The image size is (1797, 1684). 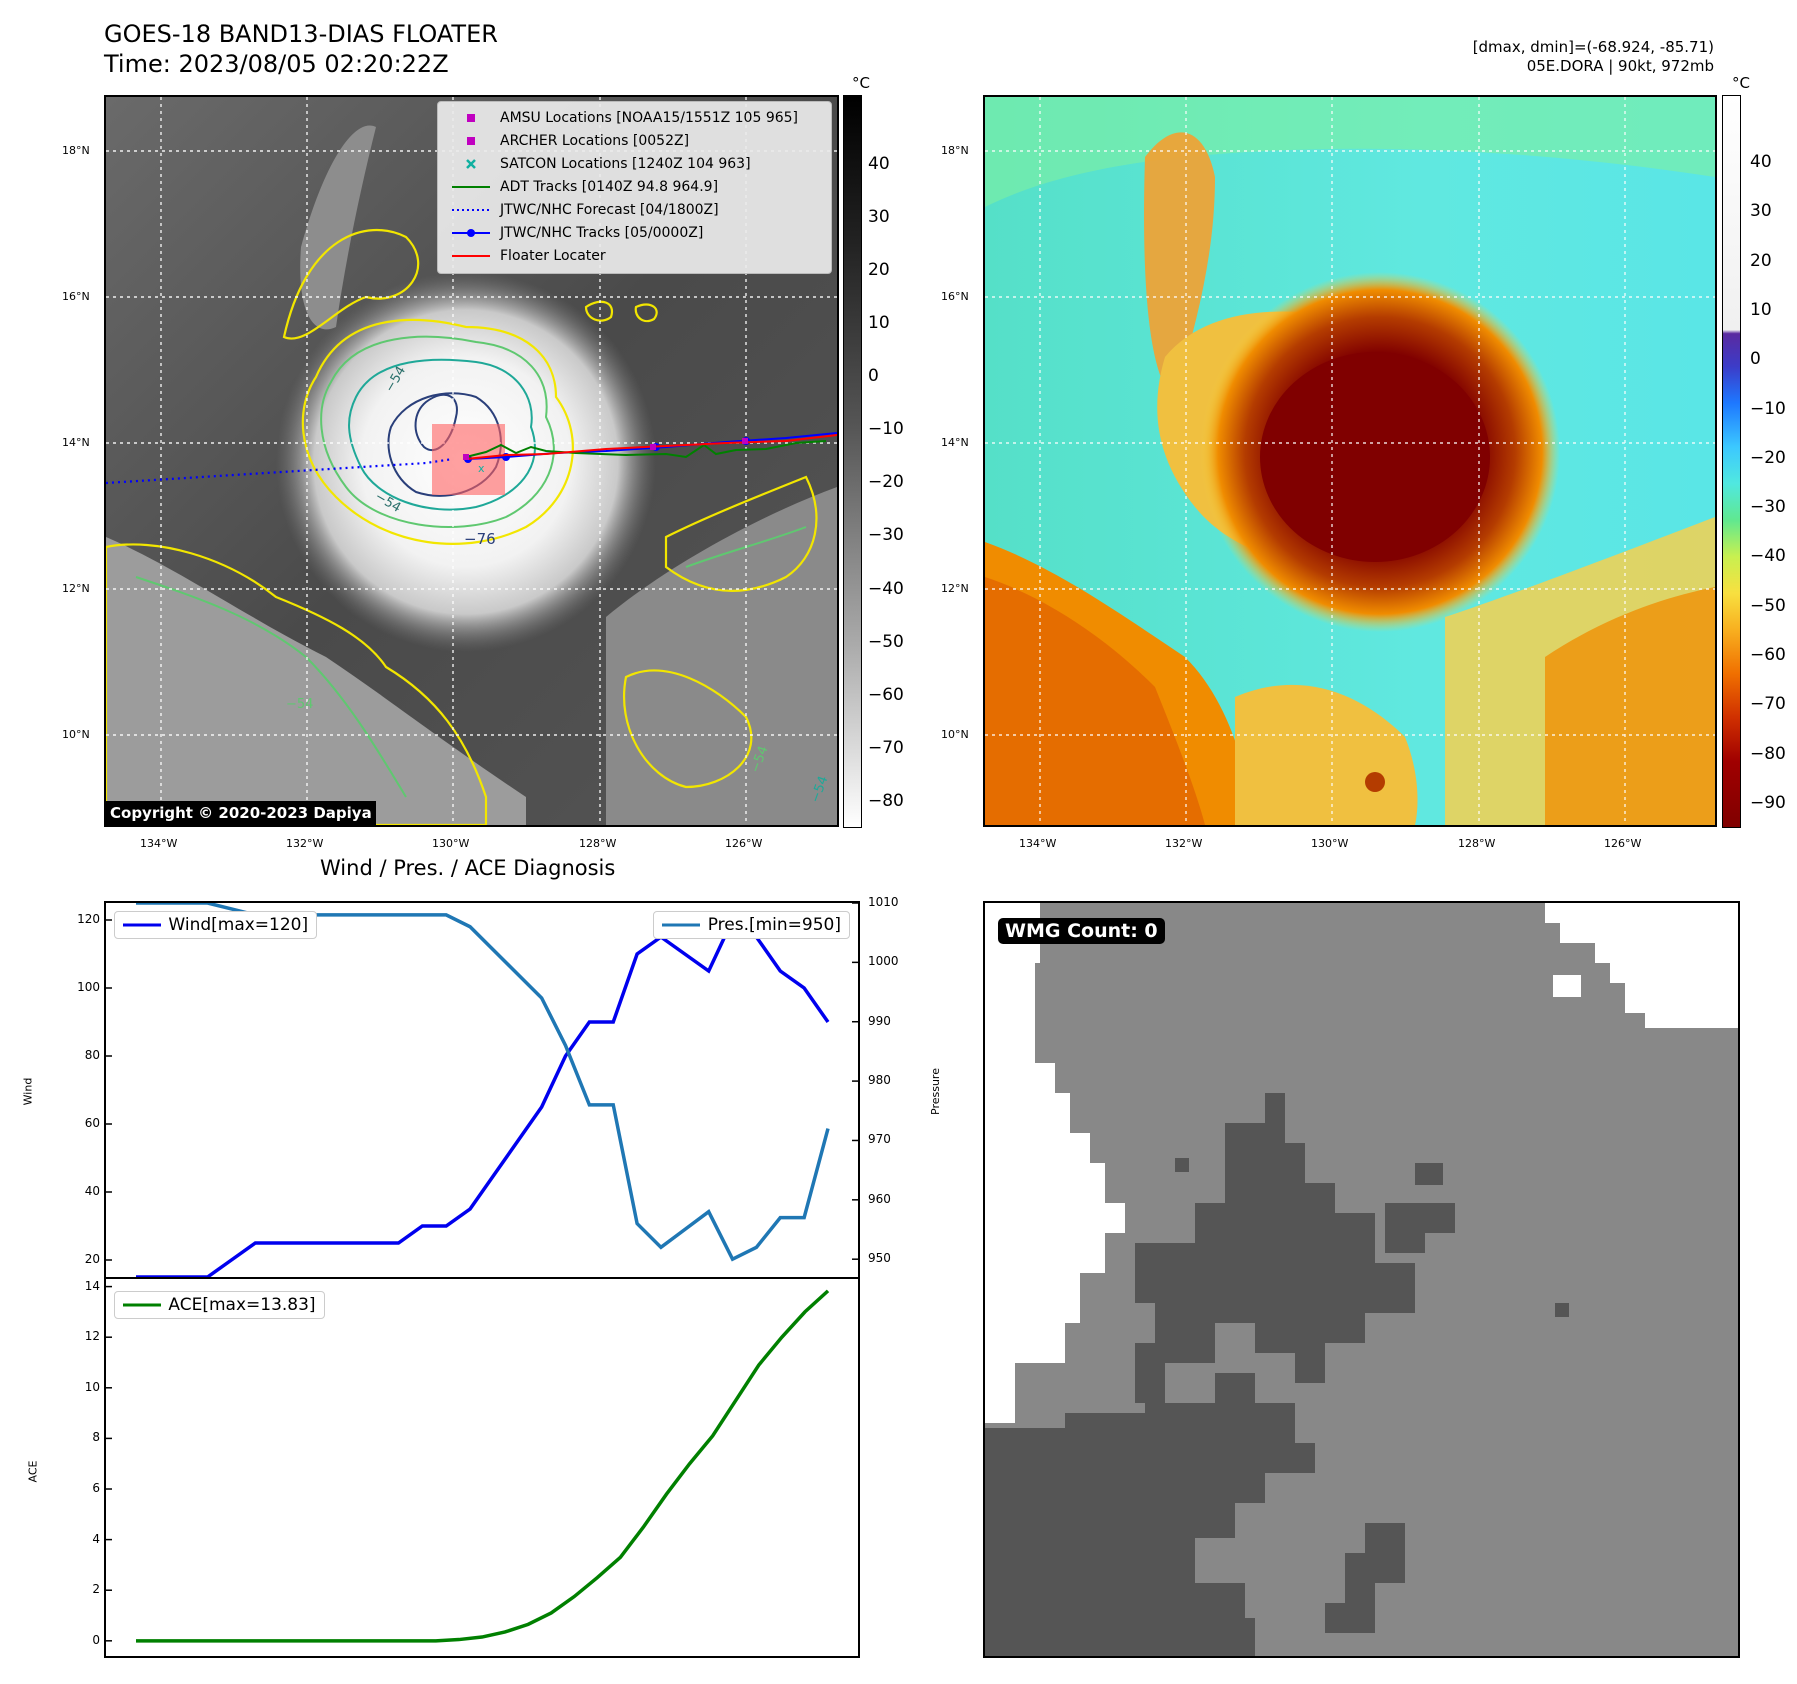 I want to click on pressure-tick-label: 970, so click(x=879, y=1139).